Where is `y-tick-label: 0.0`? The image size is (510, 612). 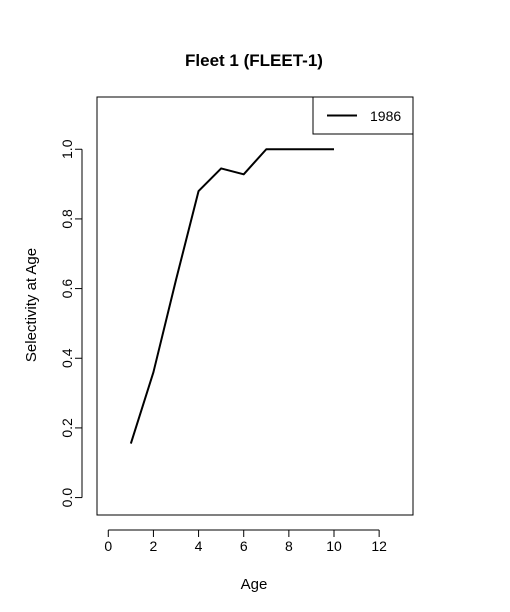 y-tick-label: 0.0 is located at coordinates (67, 498).